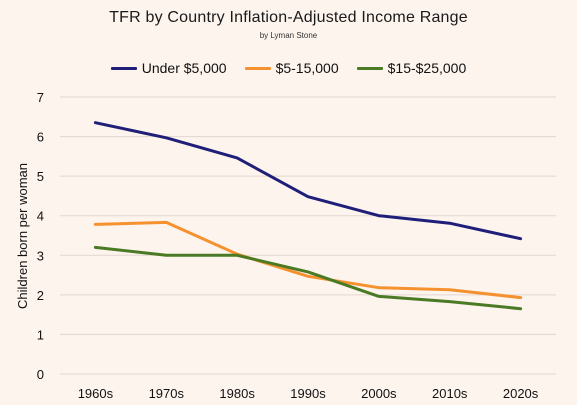 This screenshot has width=577, height=405. Describe the element at coordinates (167, 393) in the screenshot. I see `x-tick-label: 1970s` at that location.